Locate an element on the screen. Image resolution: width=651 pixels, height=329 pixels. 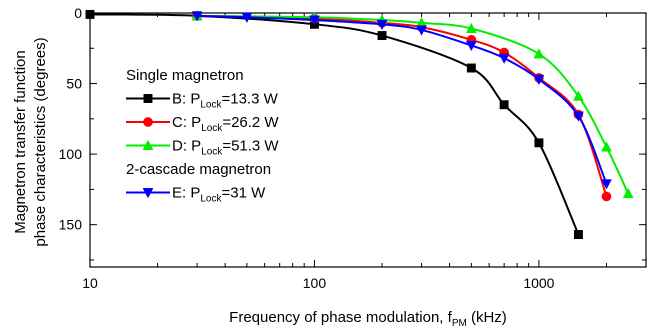
y-tick-label: 150 is located at coordinates (71, 225).